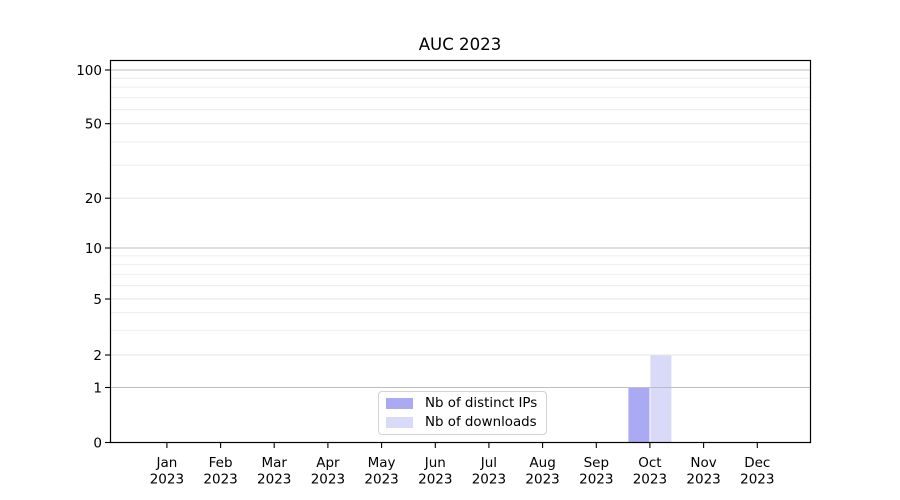 This screenshot has width=900, height=500. What do you see at coordinates (703, 463) in the screenshot?
I see `x-tick-label-month: Nov` at bounding box center [703, 463].